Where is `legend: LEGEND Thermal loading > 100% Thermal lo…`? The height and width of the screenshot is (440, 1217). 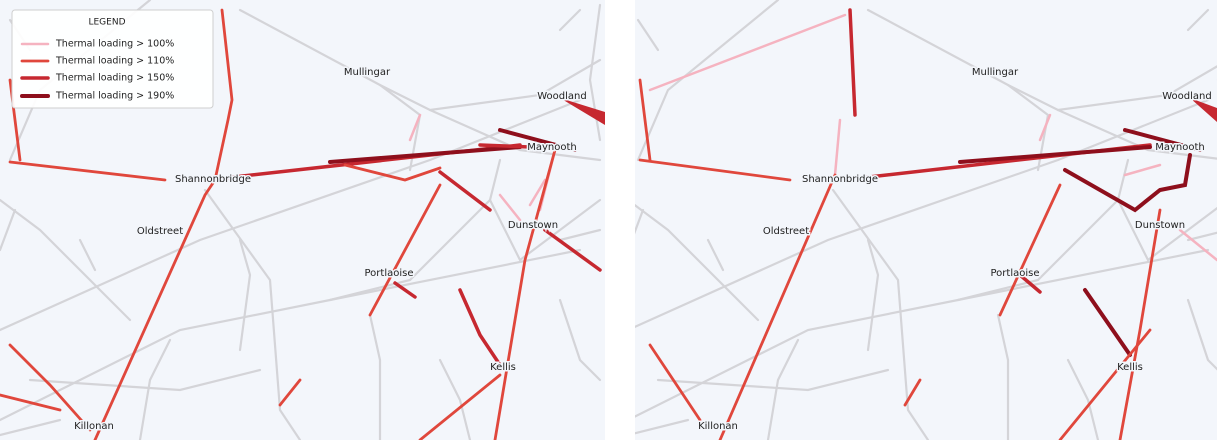
legend: LEGEND Thermal loading > 100% Thermal lo… is located at coordinates (112, 59).